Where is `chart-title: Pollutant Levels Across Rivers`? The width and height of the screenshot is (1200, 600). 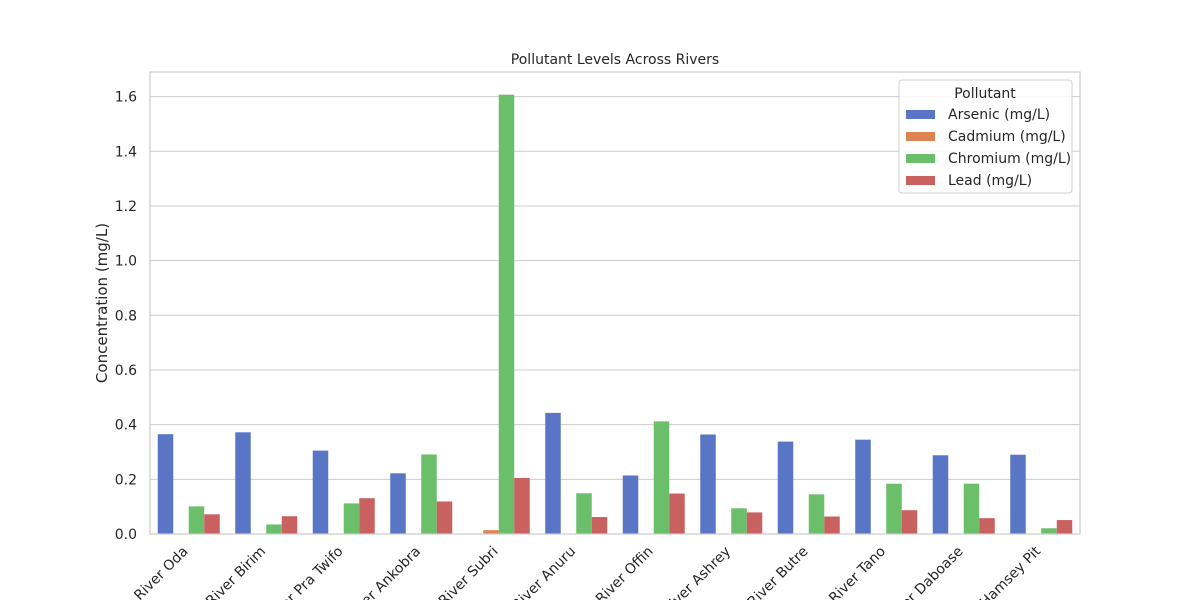 chart-title: Pollutant Levels Across Rivers is located at coordinates (615, 60).